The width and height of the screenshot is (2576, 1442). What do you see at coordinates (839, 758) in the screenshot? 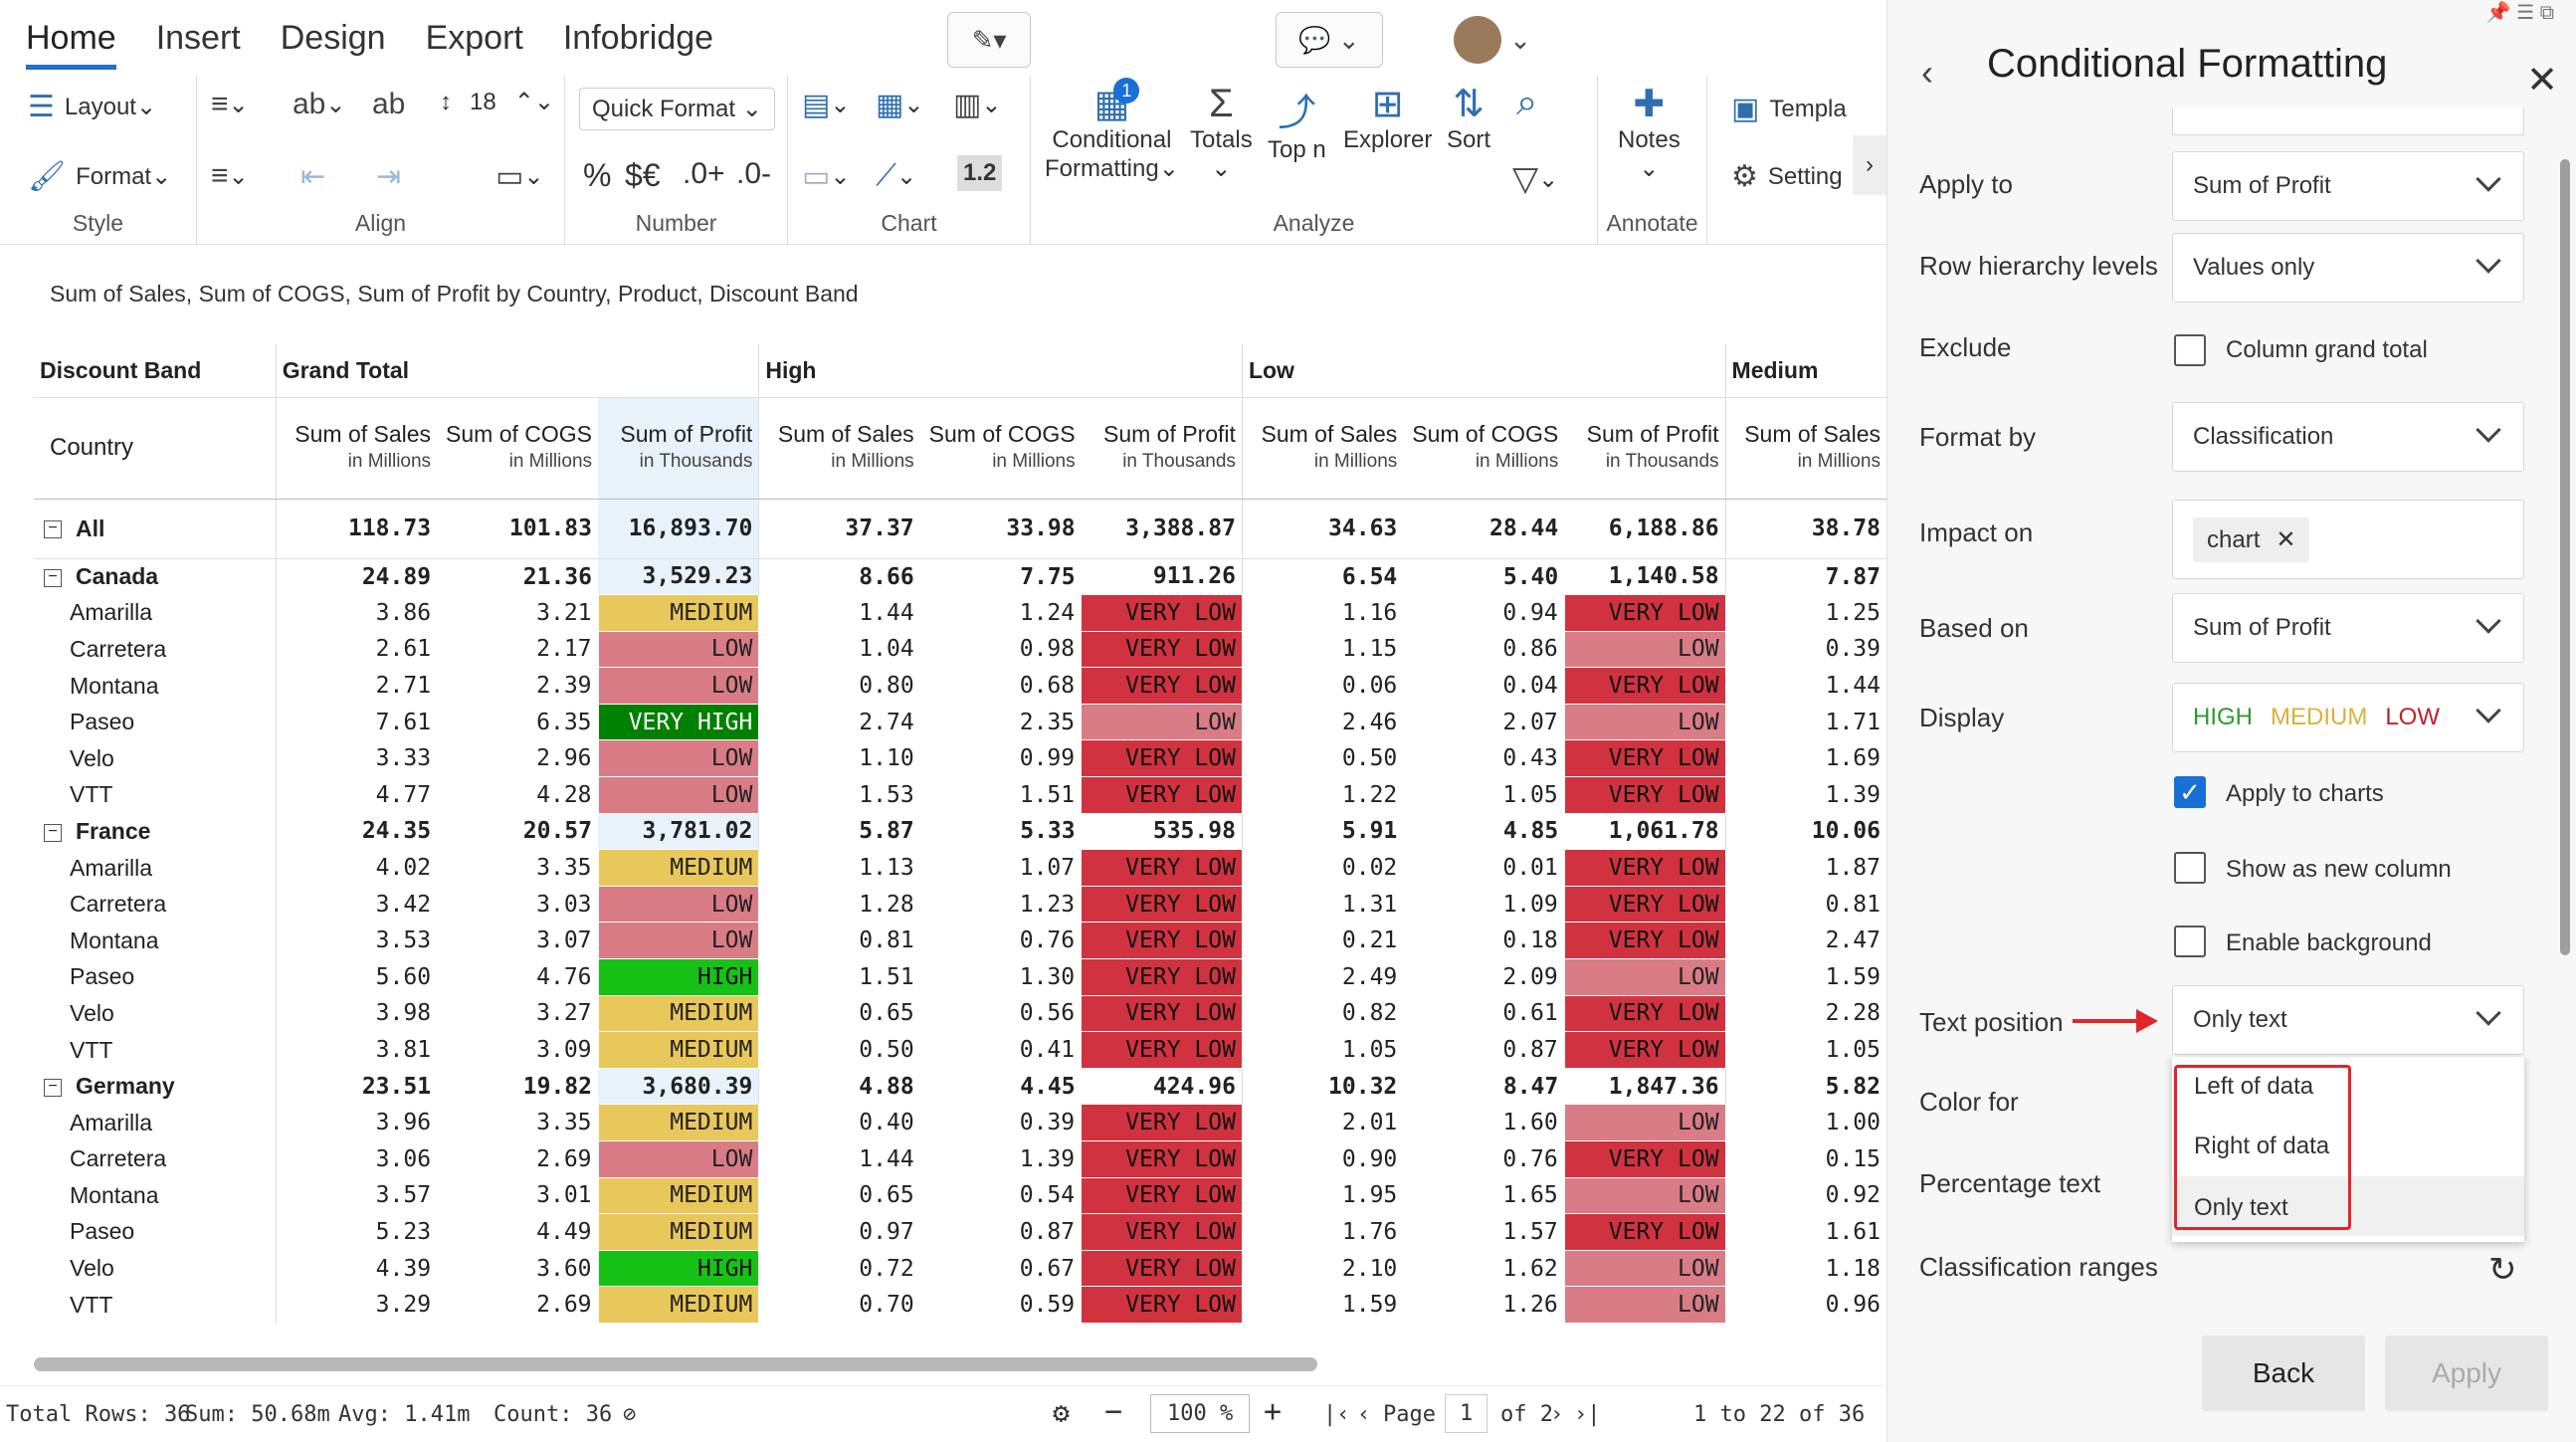
I see `value-cell: 1.10` at bounding box center [839, 758].